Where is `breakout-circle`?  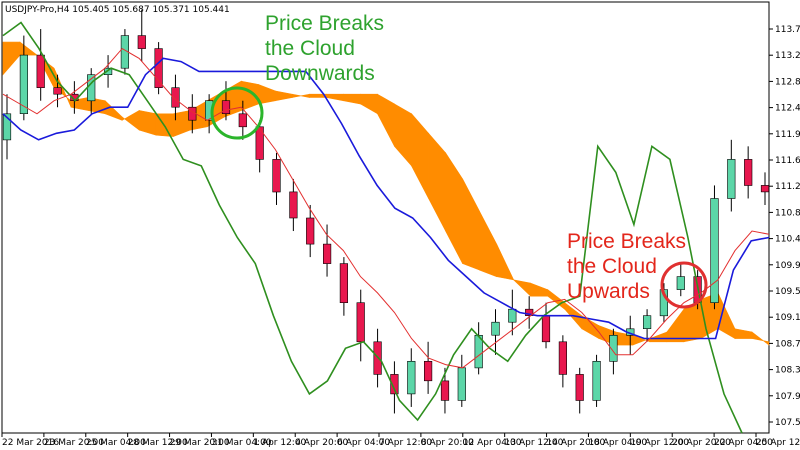
breakout-circle is located at coordinates (684, 285).